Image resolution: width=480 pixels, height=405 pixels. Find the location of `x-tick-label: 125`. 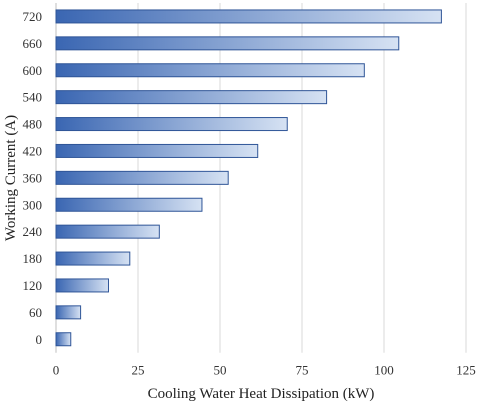

x-tick-label: 125 is located at coordinates (466, 370).